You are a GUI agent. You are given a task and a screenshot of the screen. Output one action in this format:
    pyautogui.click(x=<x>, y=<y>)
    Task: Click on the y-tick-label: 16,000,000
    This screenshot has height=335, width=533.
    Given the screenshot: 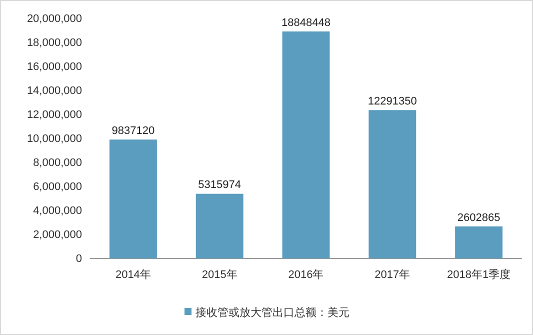 What is the action you would take?
    pyautogui.click(x=54, y=67)
    